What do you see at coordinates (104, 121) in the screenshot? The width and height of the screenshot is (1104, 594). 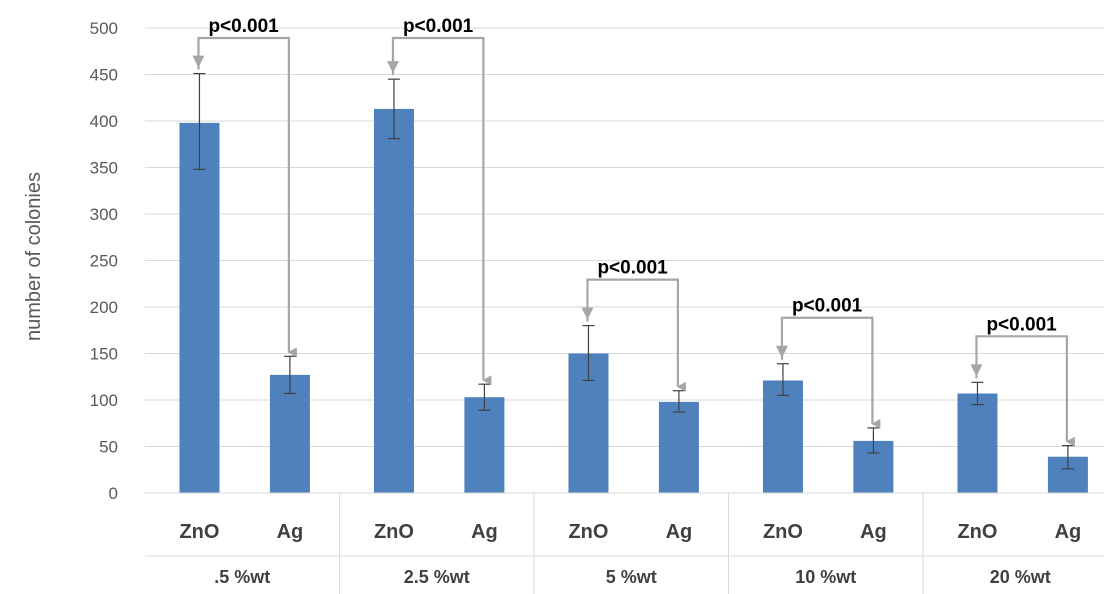 I see `y-tick-label: 400` at bounding box center [104, 121].